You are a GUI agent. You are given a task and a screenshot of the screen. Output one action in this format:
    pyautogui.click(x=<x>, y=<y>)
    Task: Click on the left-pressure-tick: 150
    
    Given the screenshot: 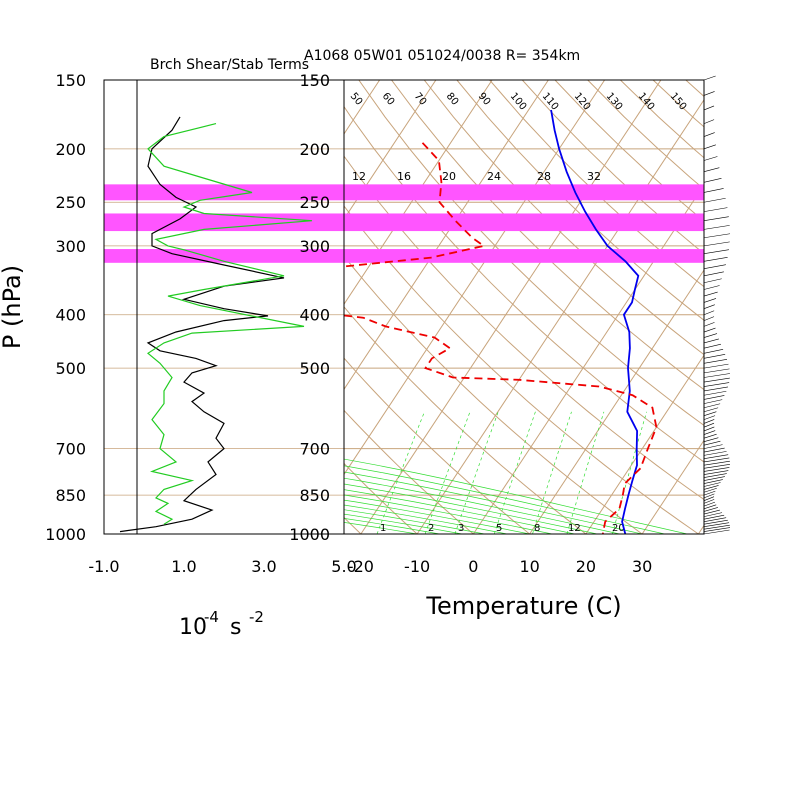 What is the action you would take?
    pyautogui.click(x=70, y=80)
    